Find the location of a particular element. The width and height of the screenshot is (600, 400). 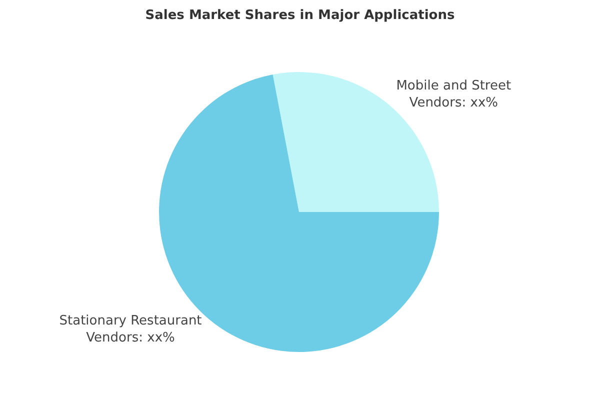

chart-title: Sales Market Shares in Major Applications is located at coordinates (300, 16).